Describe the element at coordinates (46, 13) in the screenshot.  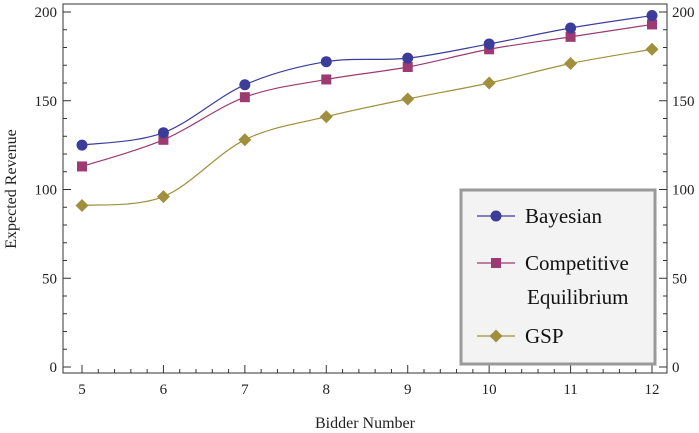
I see `y-tick-label-left: 200` at that location.